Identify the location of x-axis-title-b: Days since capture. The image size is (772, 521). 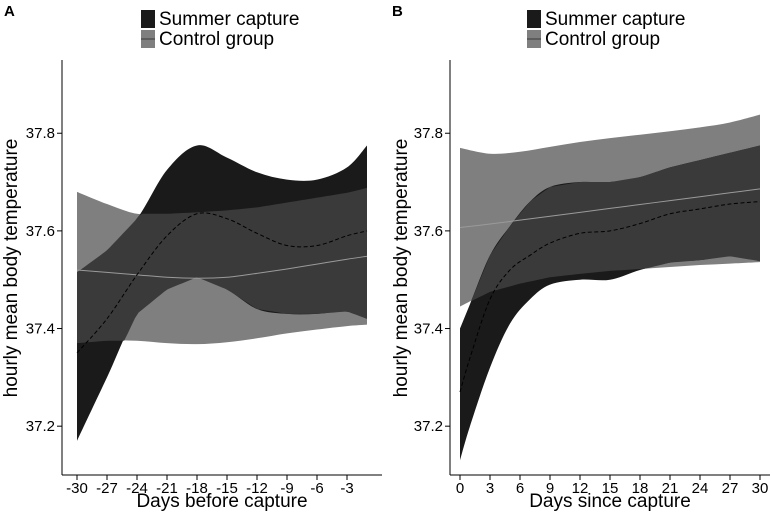
(610, 501).